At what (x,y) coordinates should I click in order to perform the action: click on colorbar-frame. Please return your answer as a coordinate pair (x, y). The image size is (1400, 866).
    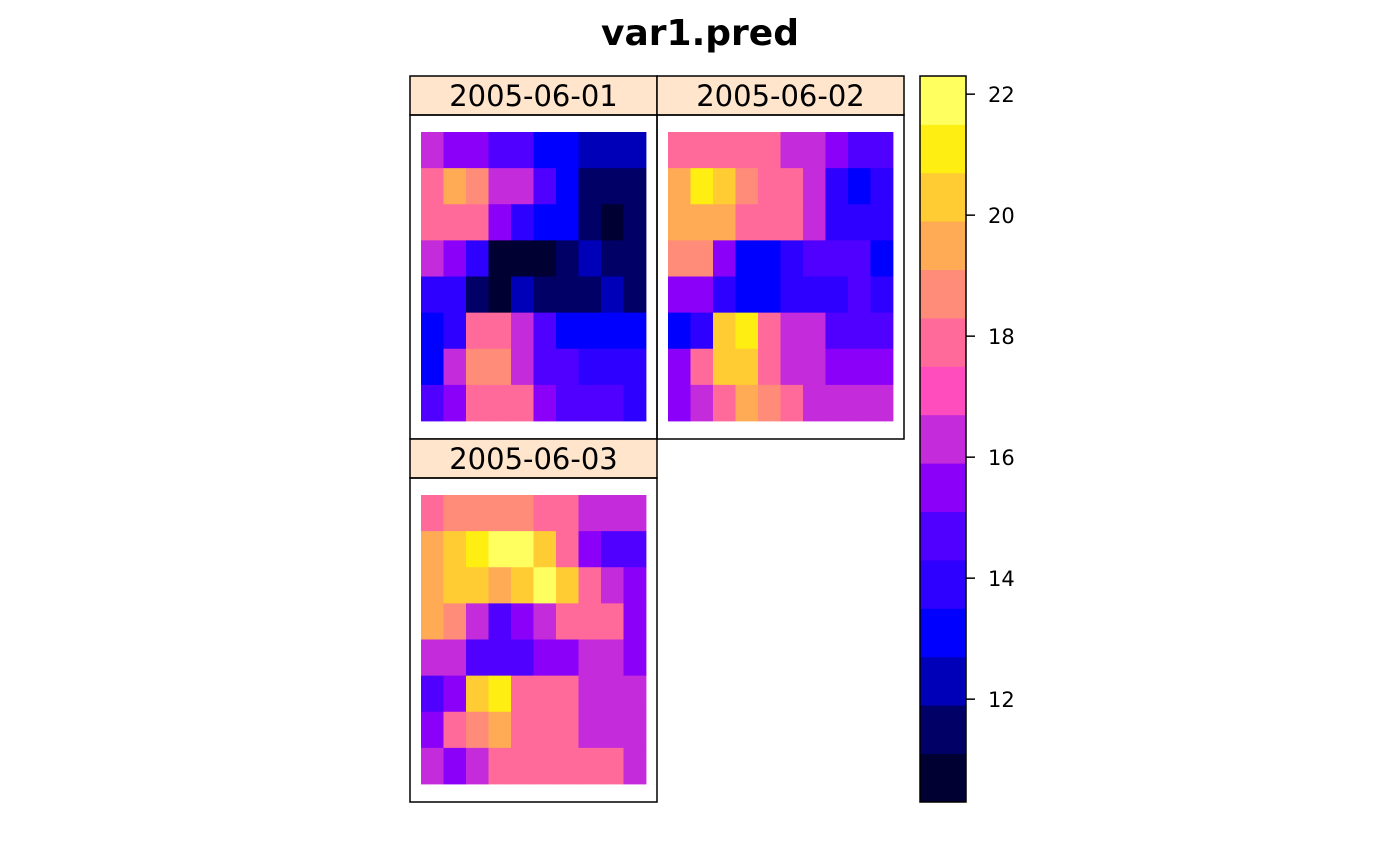
    Looking at the image, I should click on (943, 439).